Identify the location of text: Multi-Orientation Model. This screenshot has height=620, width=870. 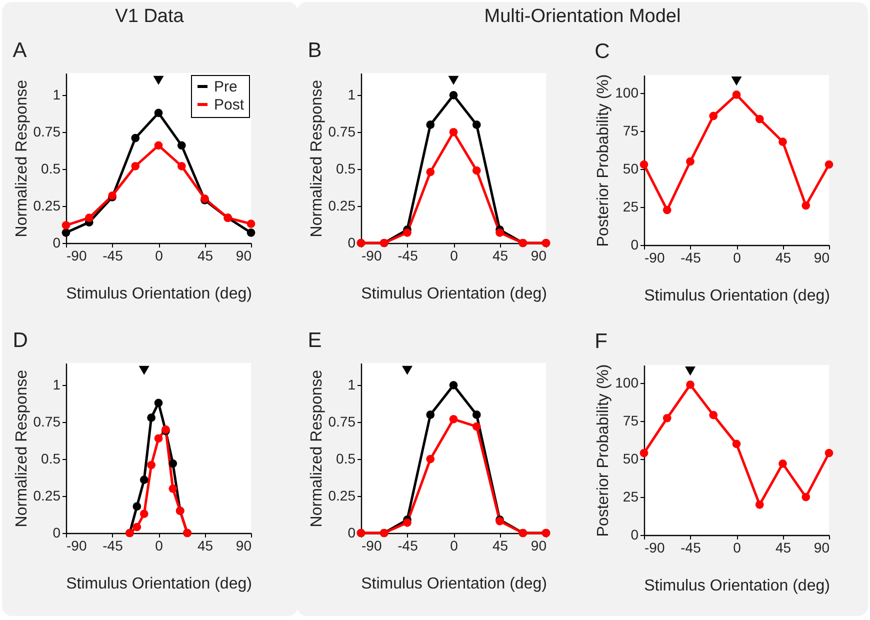
(582, 17).